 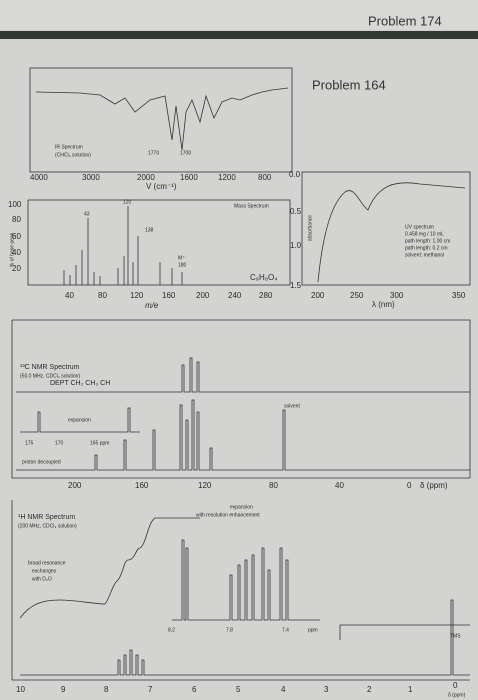 What do you see at coordinates (50, 376) in the screenshot?
I see `c13-subtitle: (50.0 MHz, CDCl₃ solution)` at bounding box center [50, 376].